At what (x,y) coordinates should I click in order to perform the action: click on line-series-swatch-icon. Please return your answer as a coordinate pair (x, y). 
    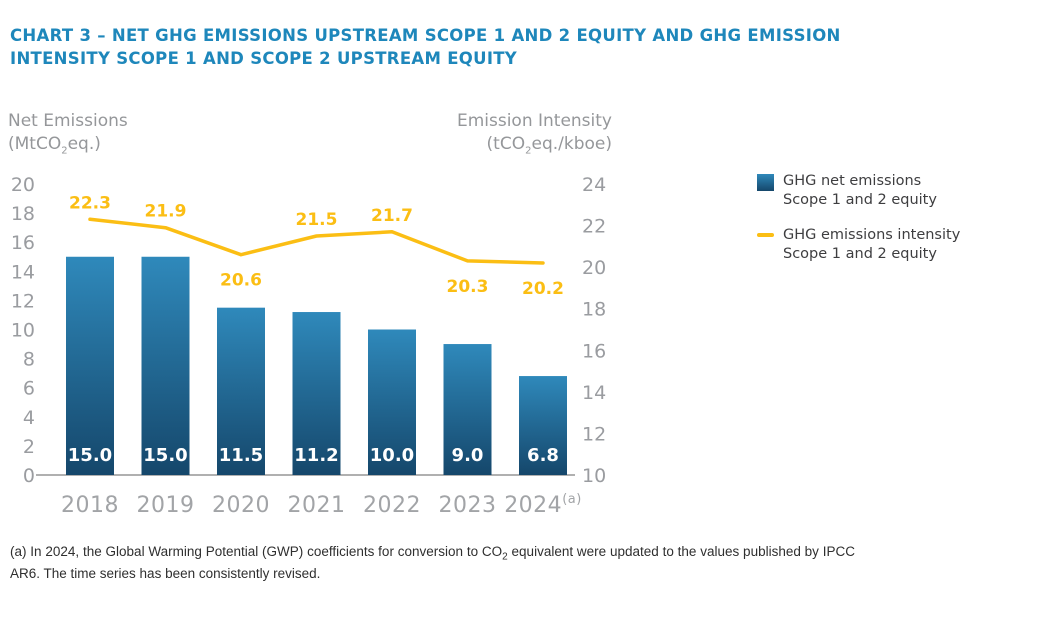
    Looking at the image, I should click on (765, 235).